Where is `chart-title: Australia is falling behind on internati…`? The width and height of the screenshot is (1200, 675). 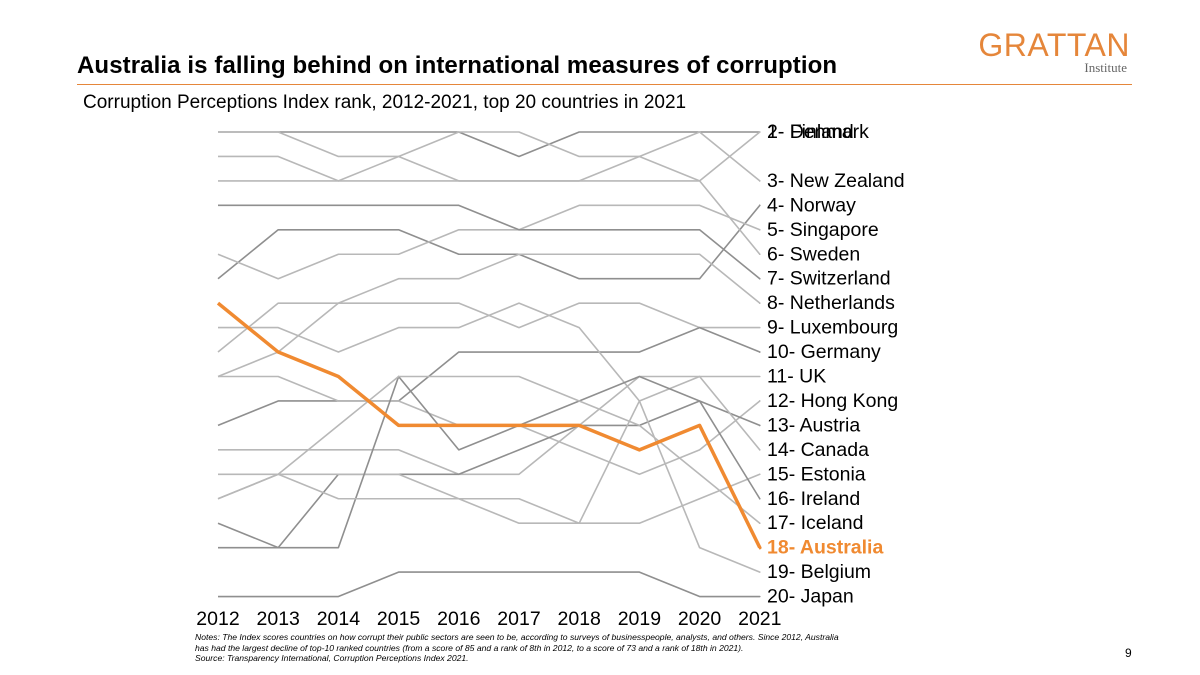
chart-title: Australia is falling behind on internati… is located at coordinates (457, 65).